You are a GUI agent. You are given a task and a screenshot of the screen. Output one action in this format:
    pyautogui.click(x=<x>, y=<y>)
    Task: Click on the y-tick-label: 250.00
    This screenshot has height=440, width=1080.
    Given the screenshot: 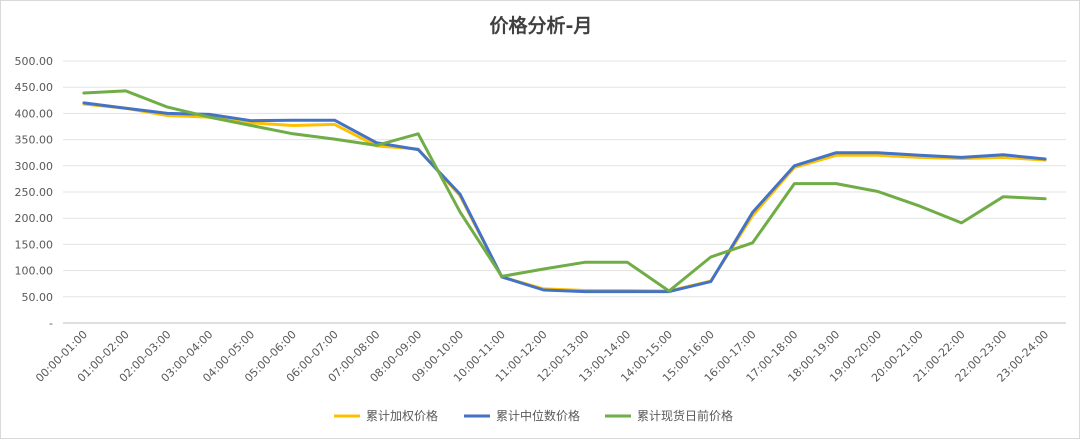 What is the action you would take?
    pyautogui.click(x=34, y=192)
    